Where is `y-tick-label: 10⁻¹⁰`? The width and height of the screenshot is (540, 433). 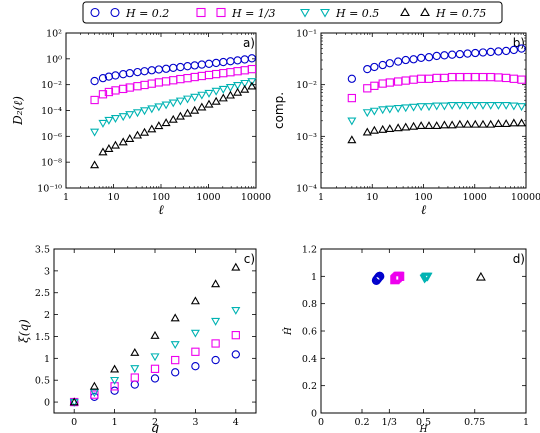 y-tick-label: 10⁻¹⁰ is located at coordinates (49, 189).